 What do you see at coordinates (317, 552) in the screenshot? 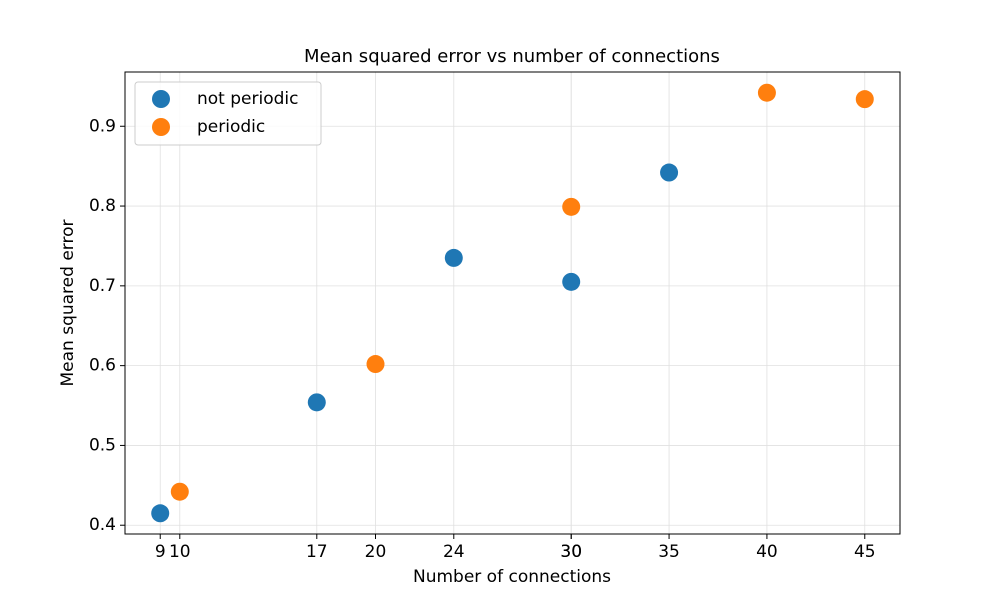
I see `x-tick-label: 17` at bounding box center [317, 552].